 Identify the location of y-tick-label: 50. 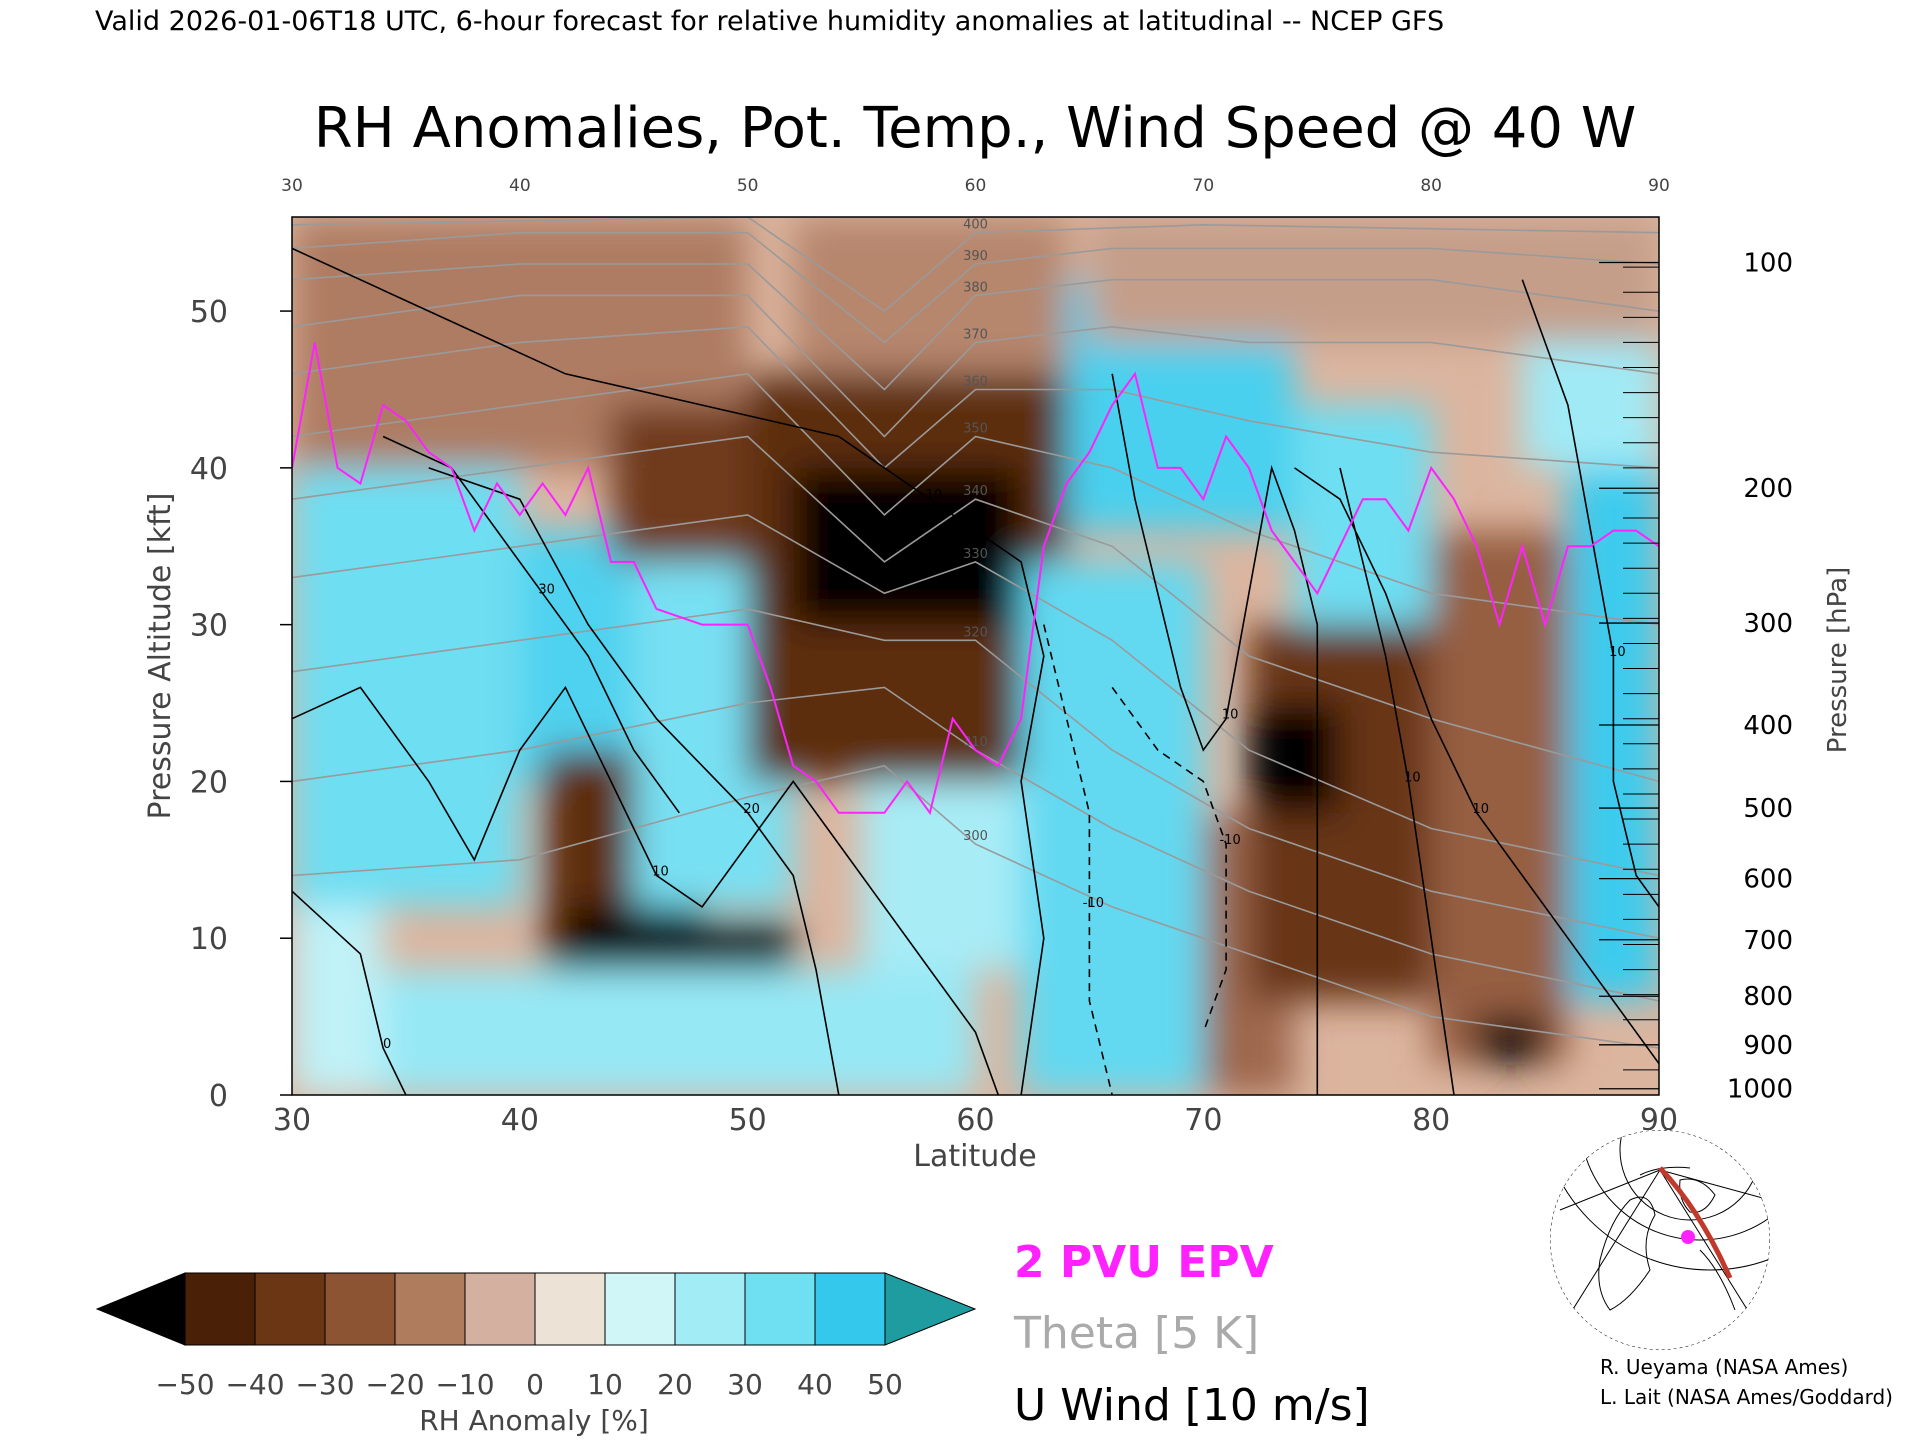
(209, 312).